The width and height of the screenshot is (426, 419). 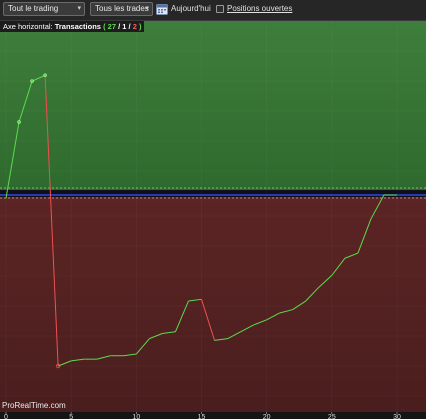 What do you see at coordinates (136, 416) in the screenshot?
I see `x-tick-label: 10` at bounding box center [136, 416].